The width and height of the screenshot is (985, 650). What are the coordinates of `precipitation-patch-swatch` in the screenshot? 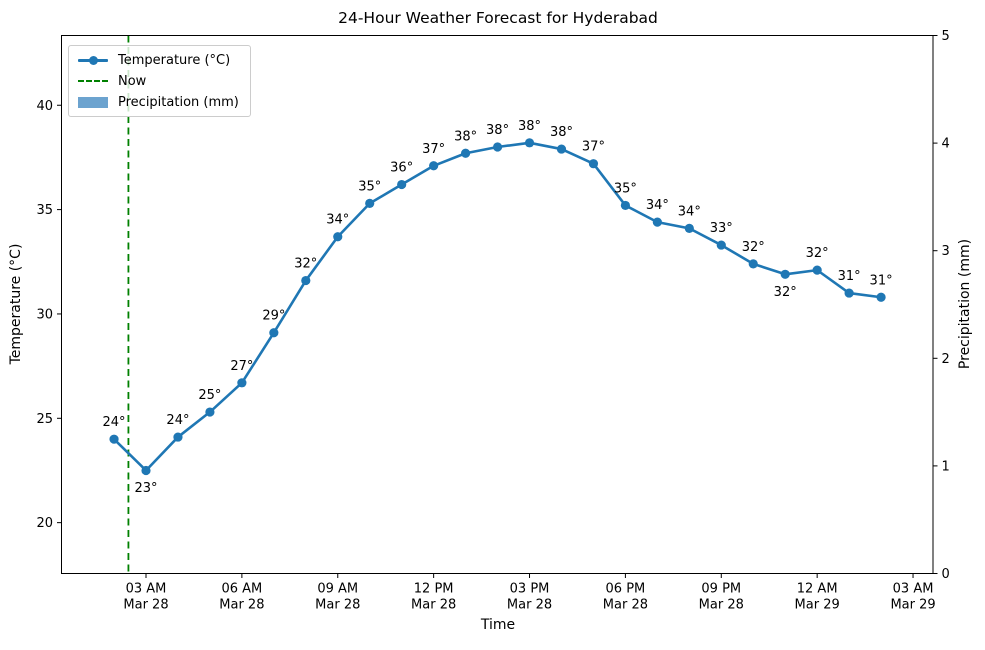 It's located at (93, 102).